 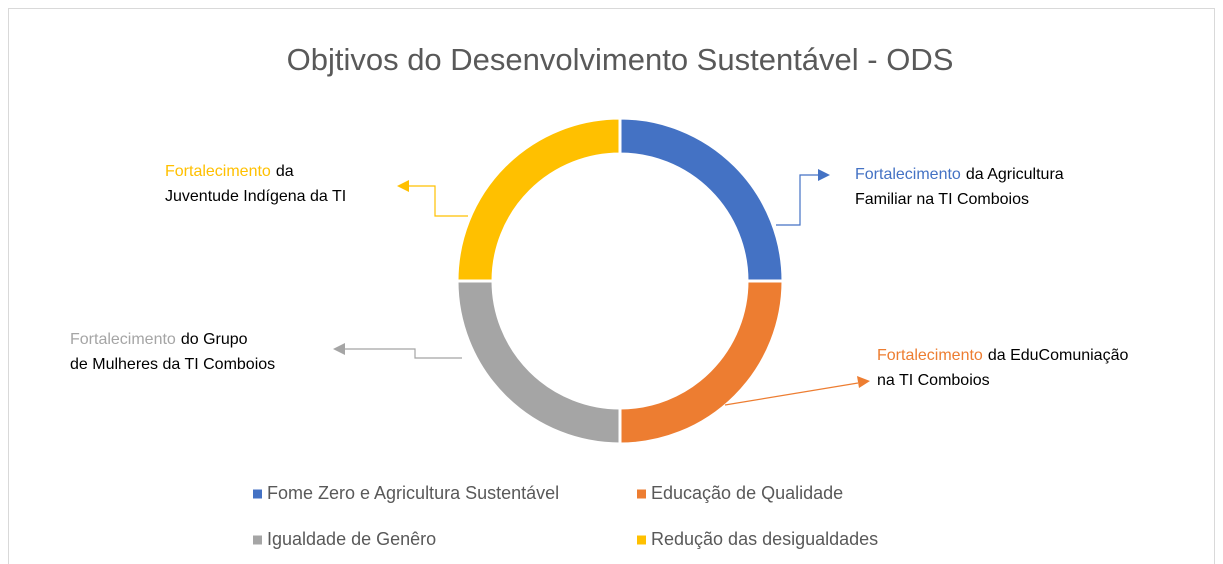 I want to click on annotation-text: Fortalecimento da, so click(x=229, y=171).